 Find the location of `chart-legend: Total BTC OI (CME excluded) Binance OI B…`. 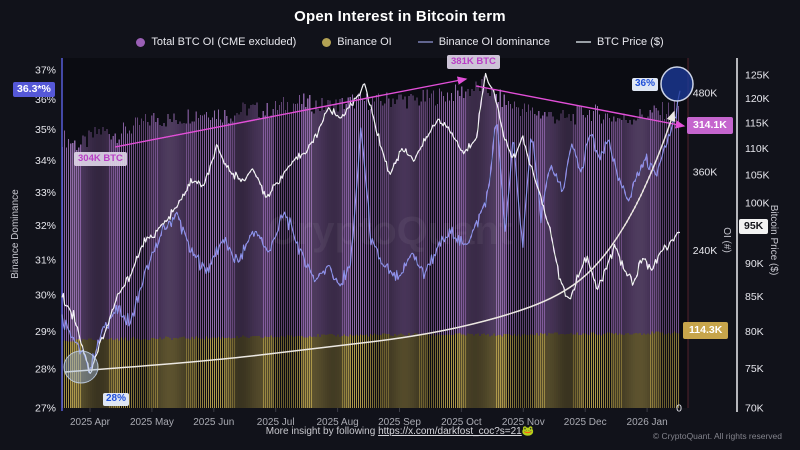

chart-legend: Total BTC OI (CME excluded) Binance OI B… is located at coordinates (400, 42).